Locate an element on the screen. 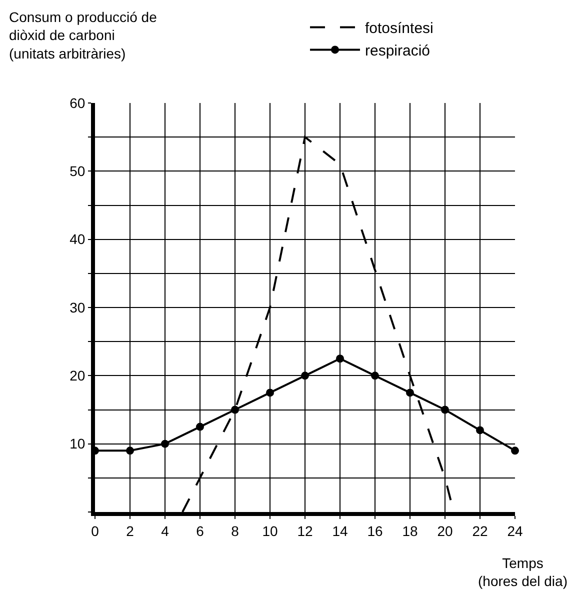 The image size is (571, 592). y-tick-label: 40 is located at coordinates (78, 239).